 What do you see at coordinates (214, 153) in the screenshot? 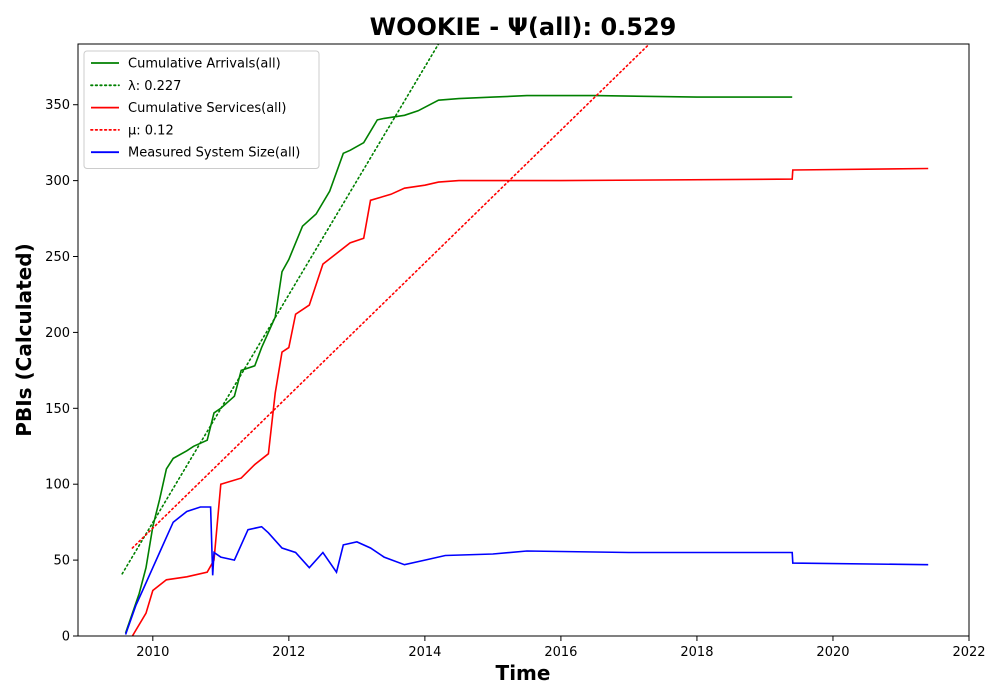
I see `legend-label: Measured System Size(all)` at bounding box center [214, 153].